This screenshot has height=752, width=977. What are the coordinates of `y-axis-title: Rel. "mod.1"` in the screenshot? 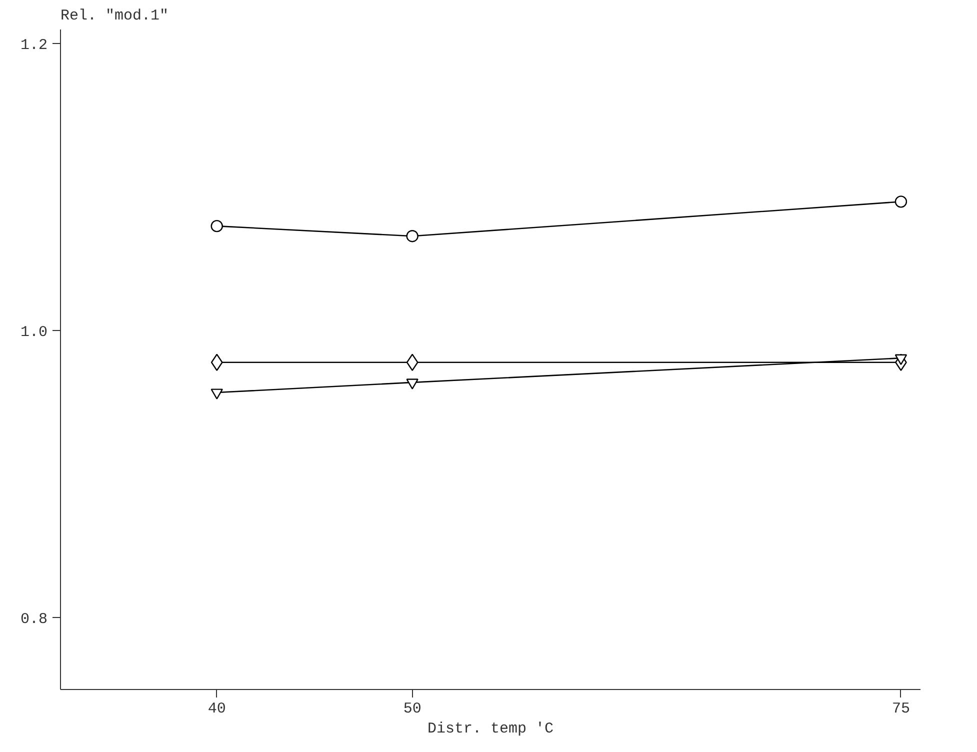 It's located at (114, 16).